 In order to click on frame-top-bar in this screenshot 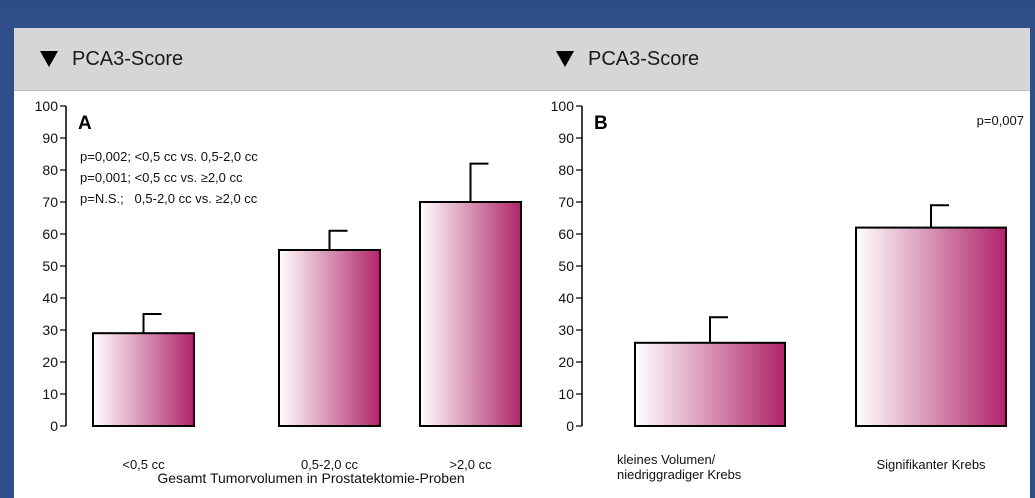, I will do `click(517, 7)`.